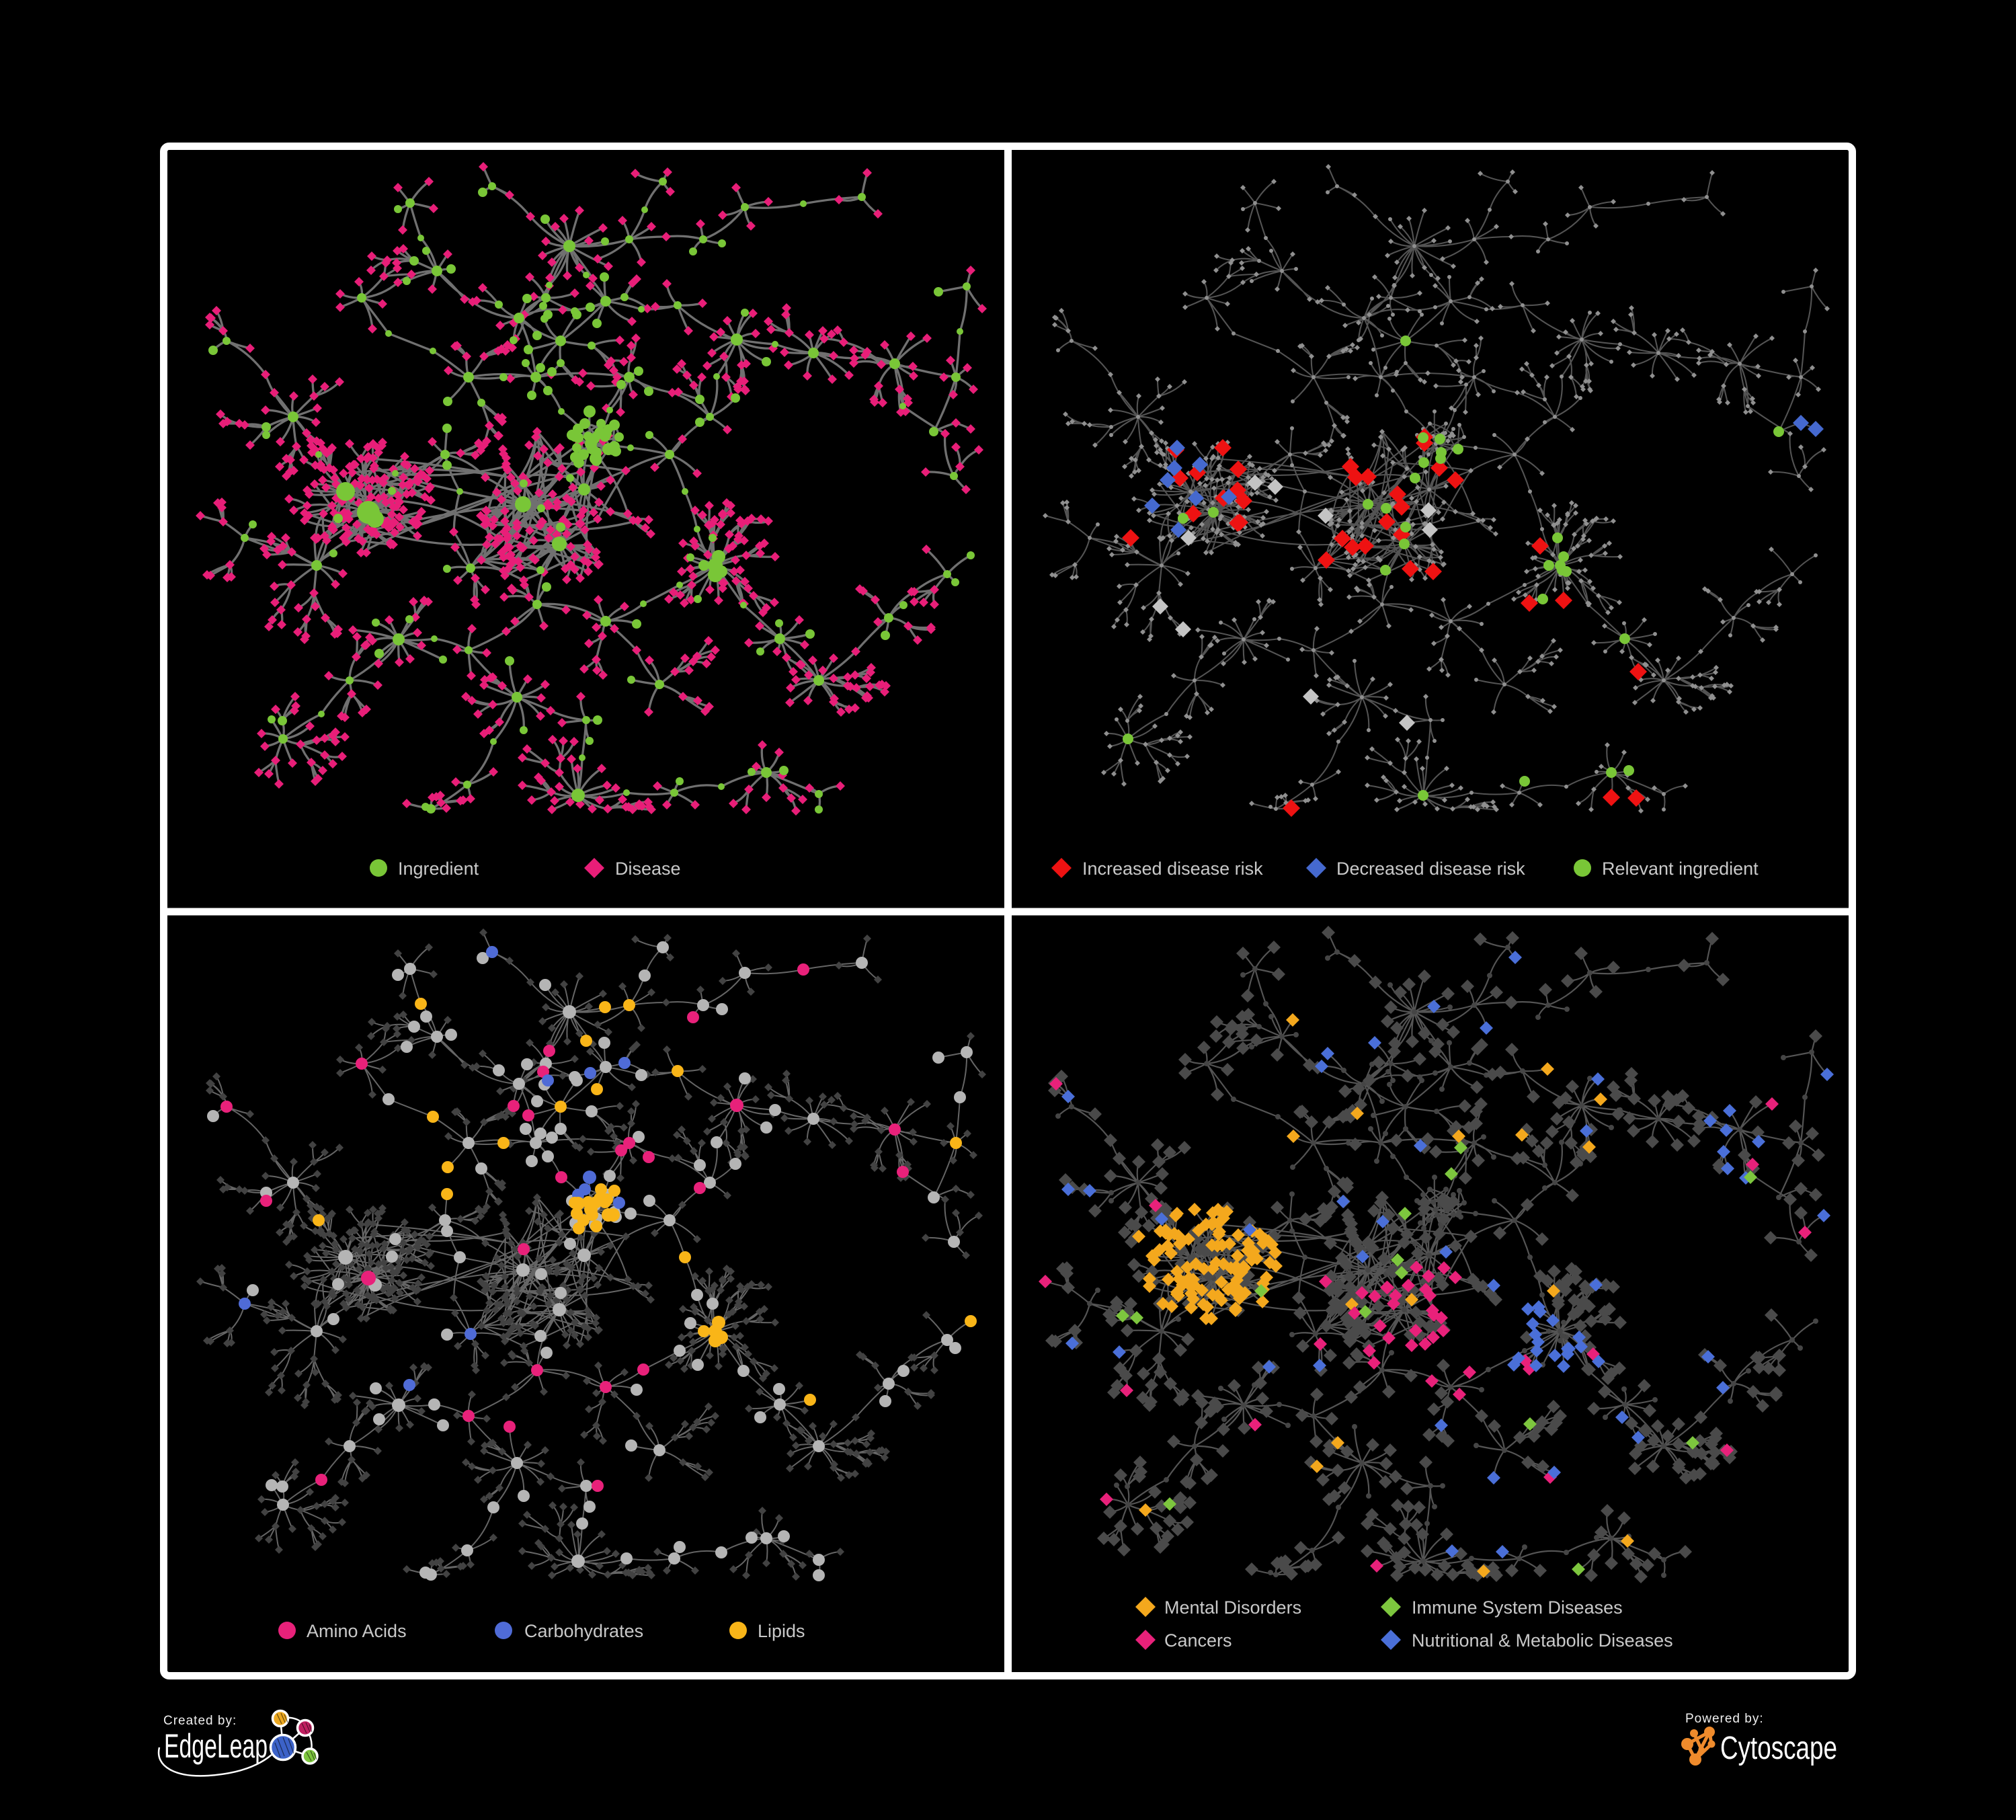 The height and width of the screenshot is (1820, 2016). I want to click on svg-text: Decreased disease risk, so click(1430, 869).